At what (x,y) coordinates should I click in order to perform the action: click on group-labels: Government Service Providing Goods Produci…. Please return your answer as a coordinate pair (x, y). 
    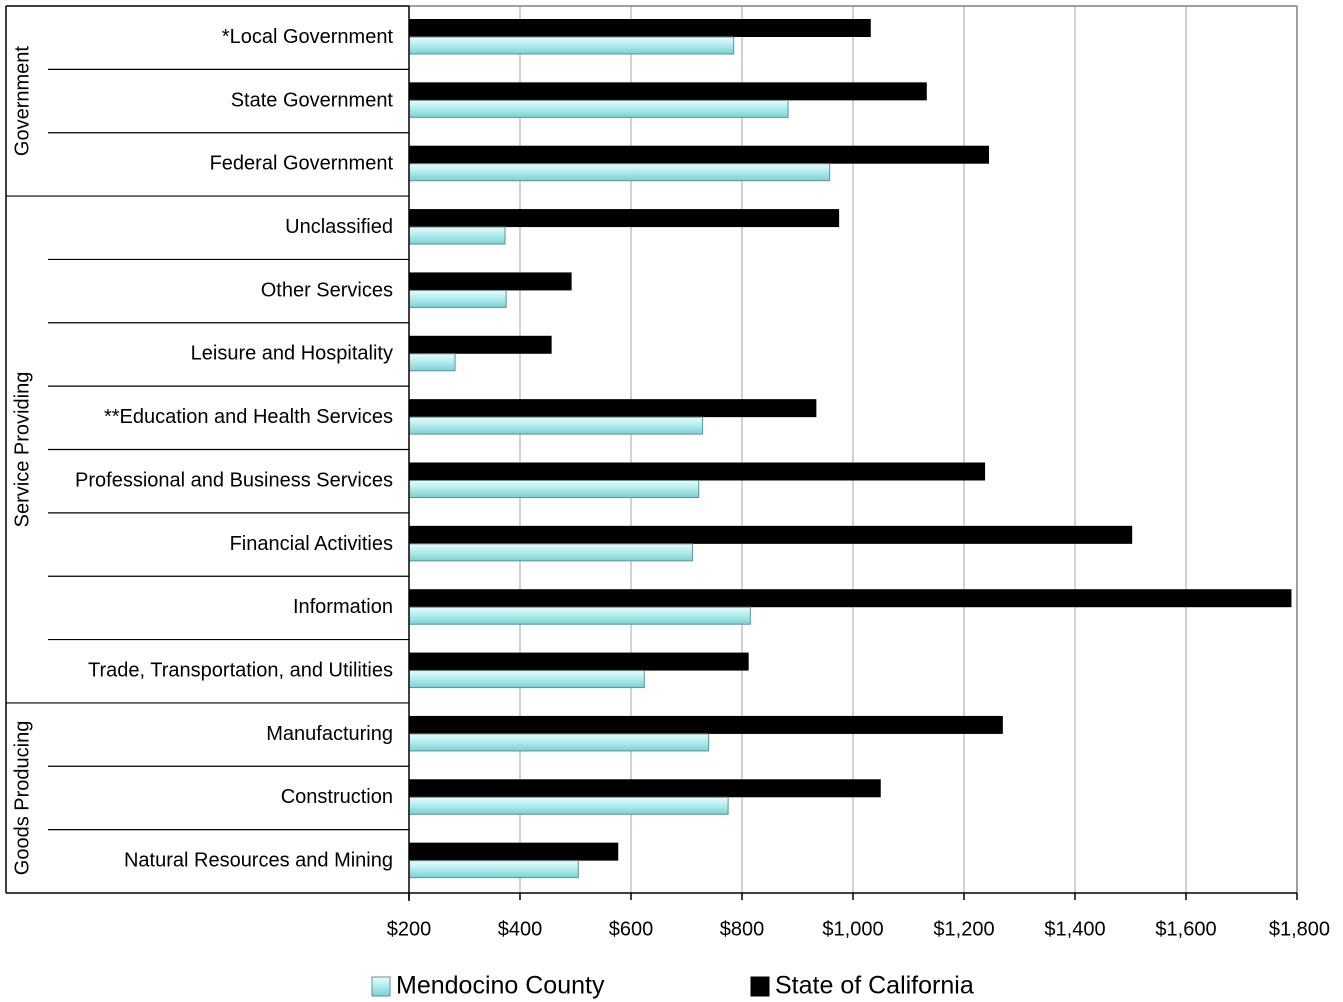
    Looking at the image, I should click on (22, 461).